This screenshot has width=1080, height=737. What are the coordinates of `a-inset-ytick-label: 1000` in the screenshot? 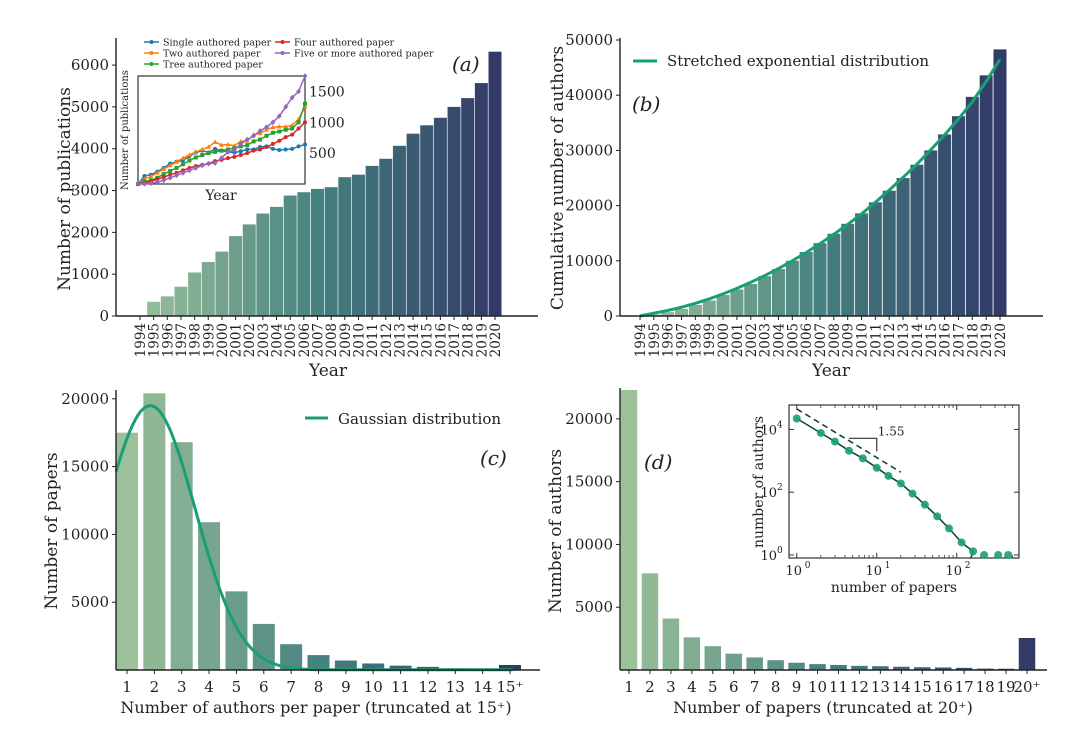 It's located at (327, 123).